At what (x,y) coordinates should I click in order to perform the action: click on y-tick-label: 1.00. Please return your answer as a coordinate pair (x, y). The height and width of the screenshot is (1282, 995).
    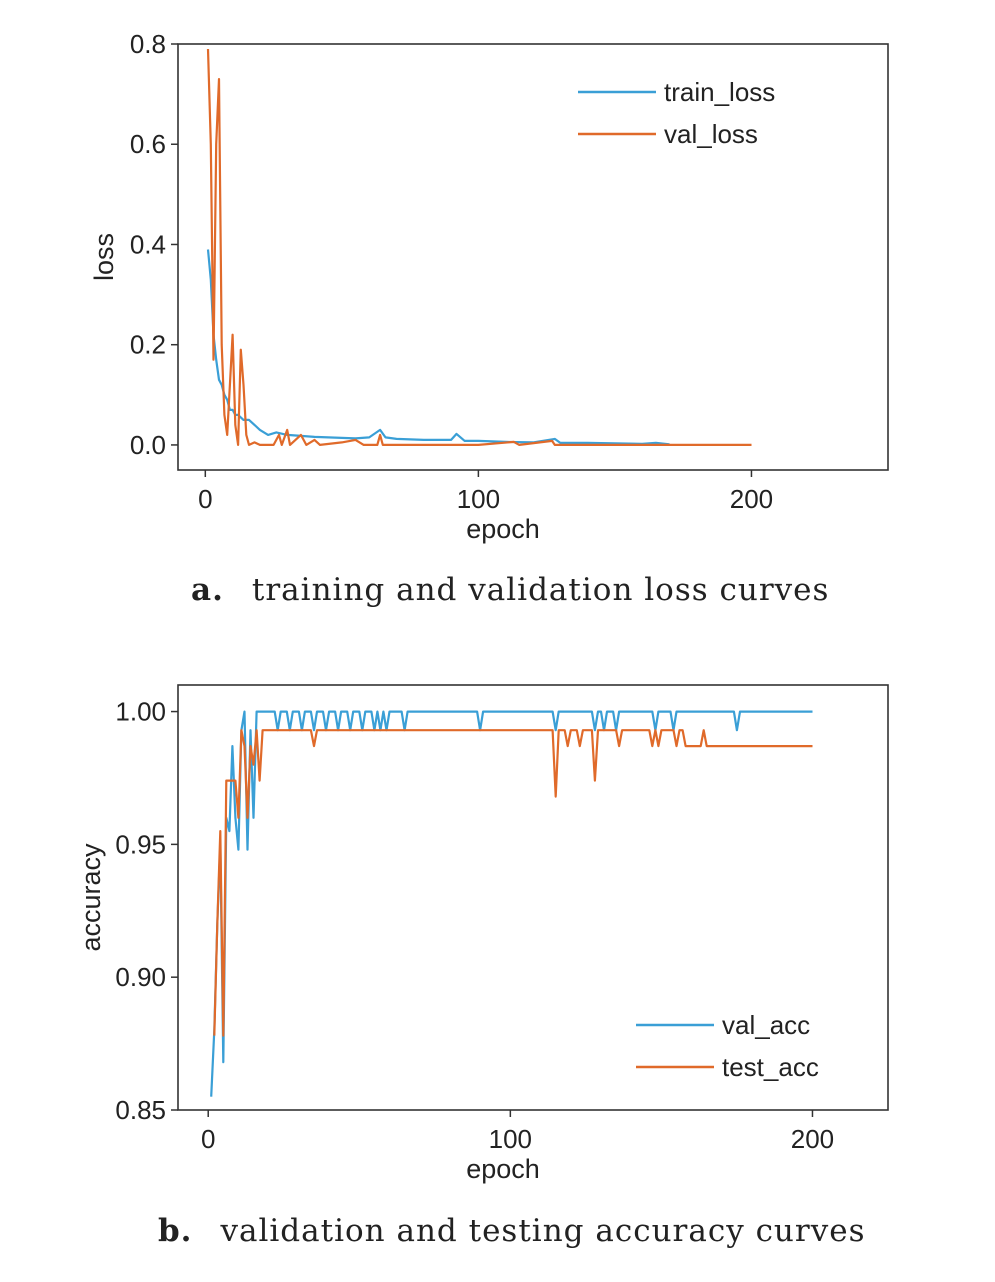
    Looking at the image, I should click on (140, 712).